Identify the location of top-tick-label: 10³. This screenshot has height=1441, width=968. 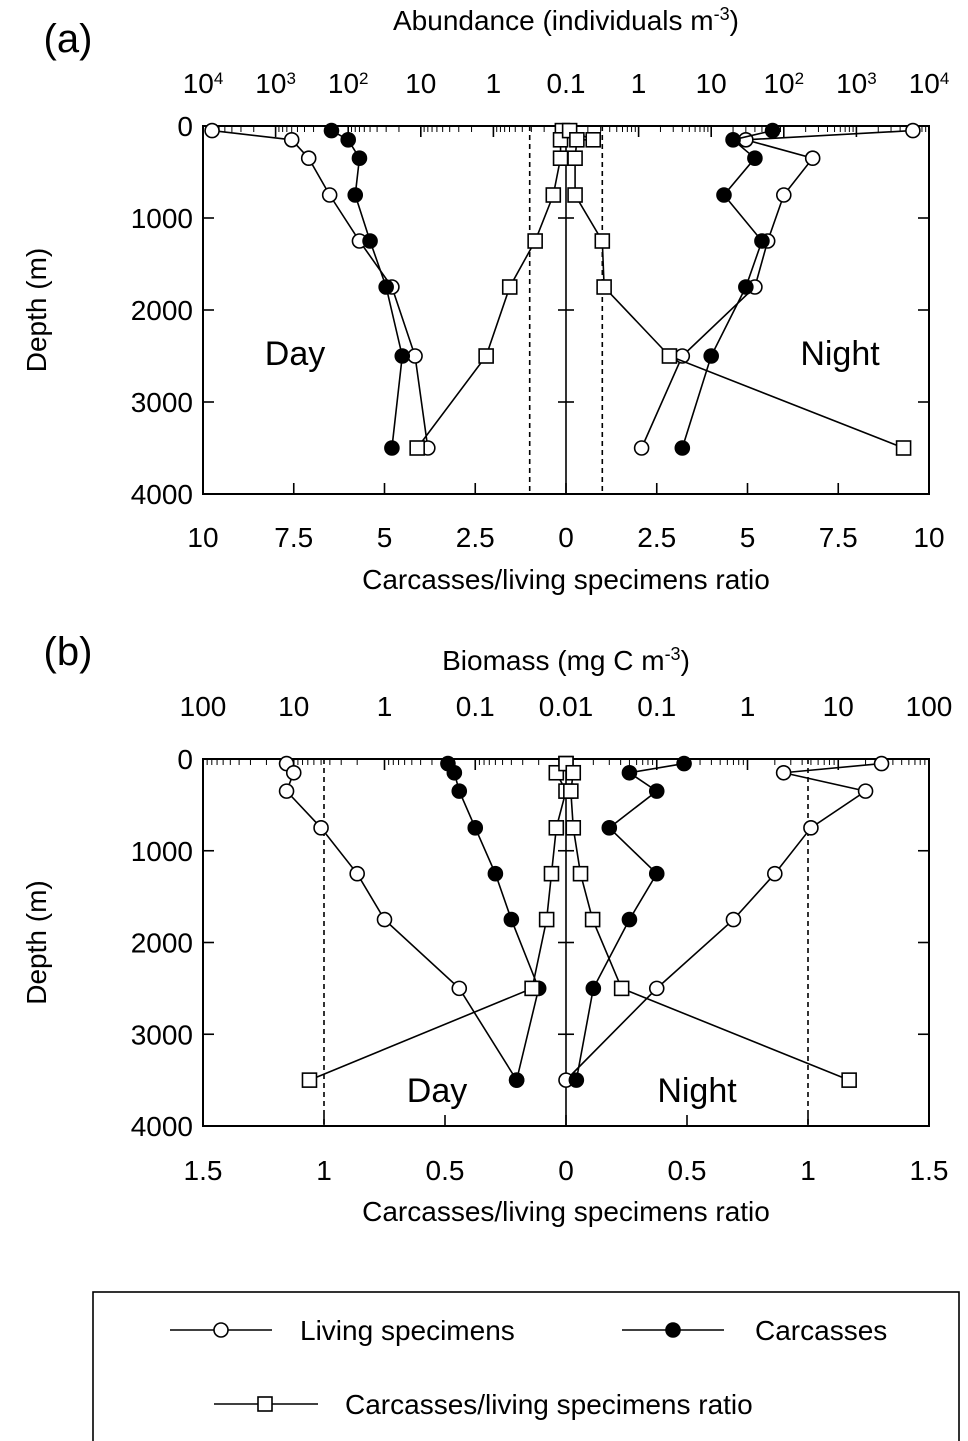
(856, 83).